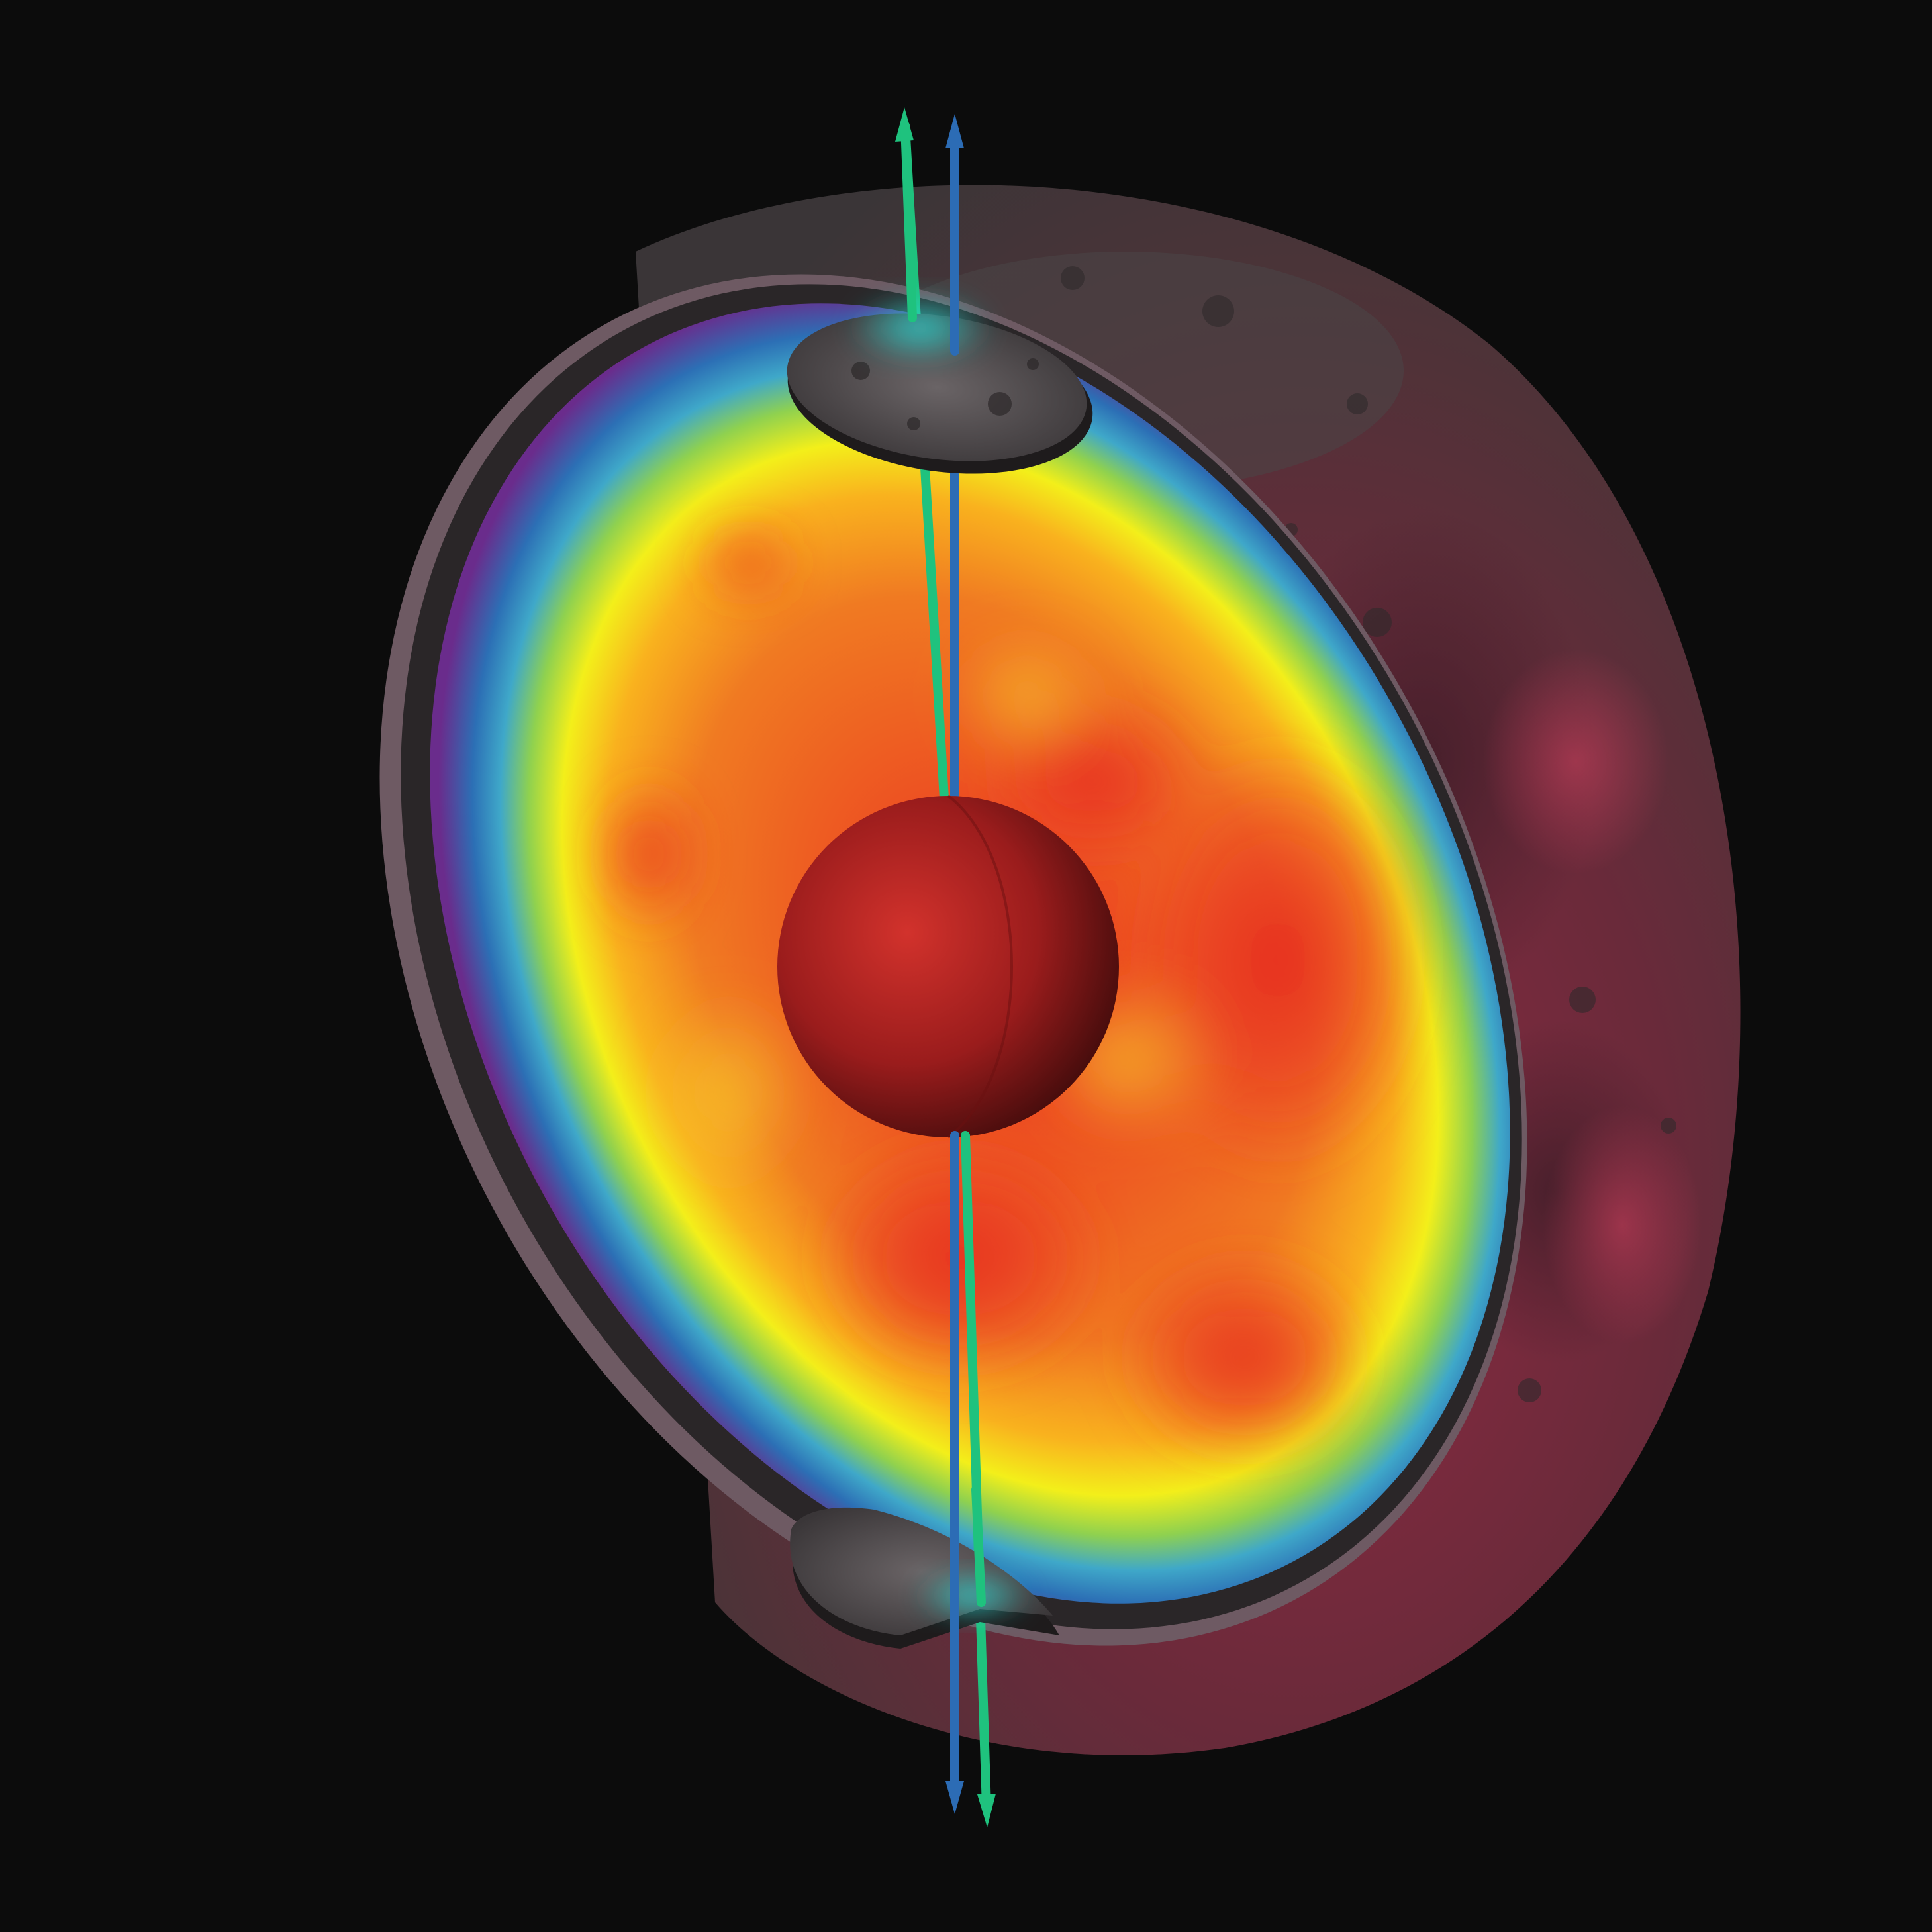 The image size is (1932, 1932). I want to click on green-axis-bottom-arrow-icon, so click(986, 1810).